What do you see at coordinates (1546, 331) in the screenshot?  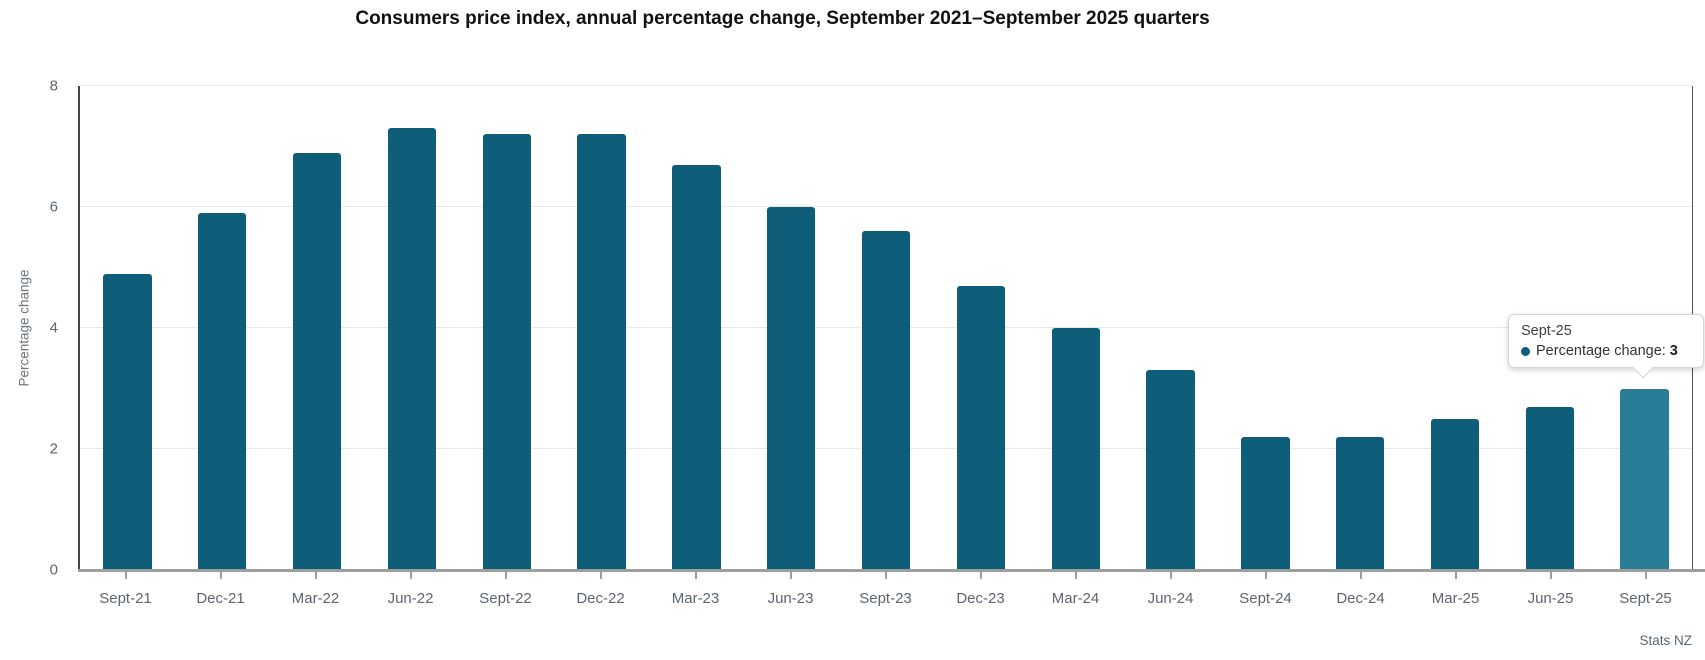 I see `tooltip-category: Sept-25` at bounding box center [1546, 331].